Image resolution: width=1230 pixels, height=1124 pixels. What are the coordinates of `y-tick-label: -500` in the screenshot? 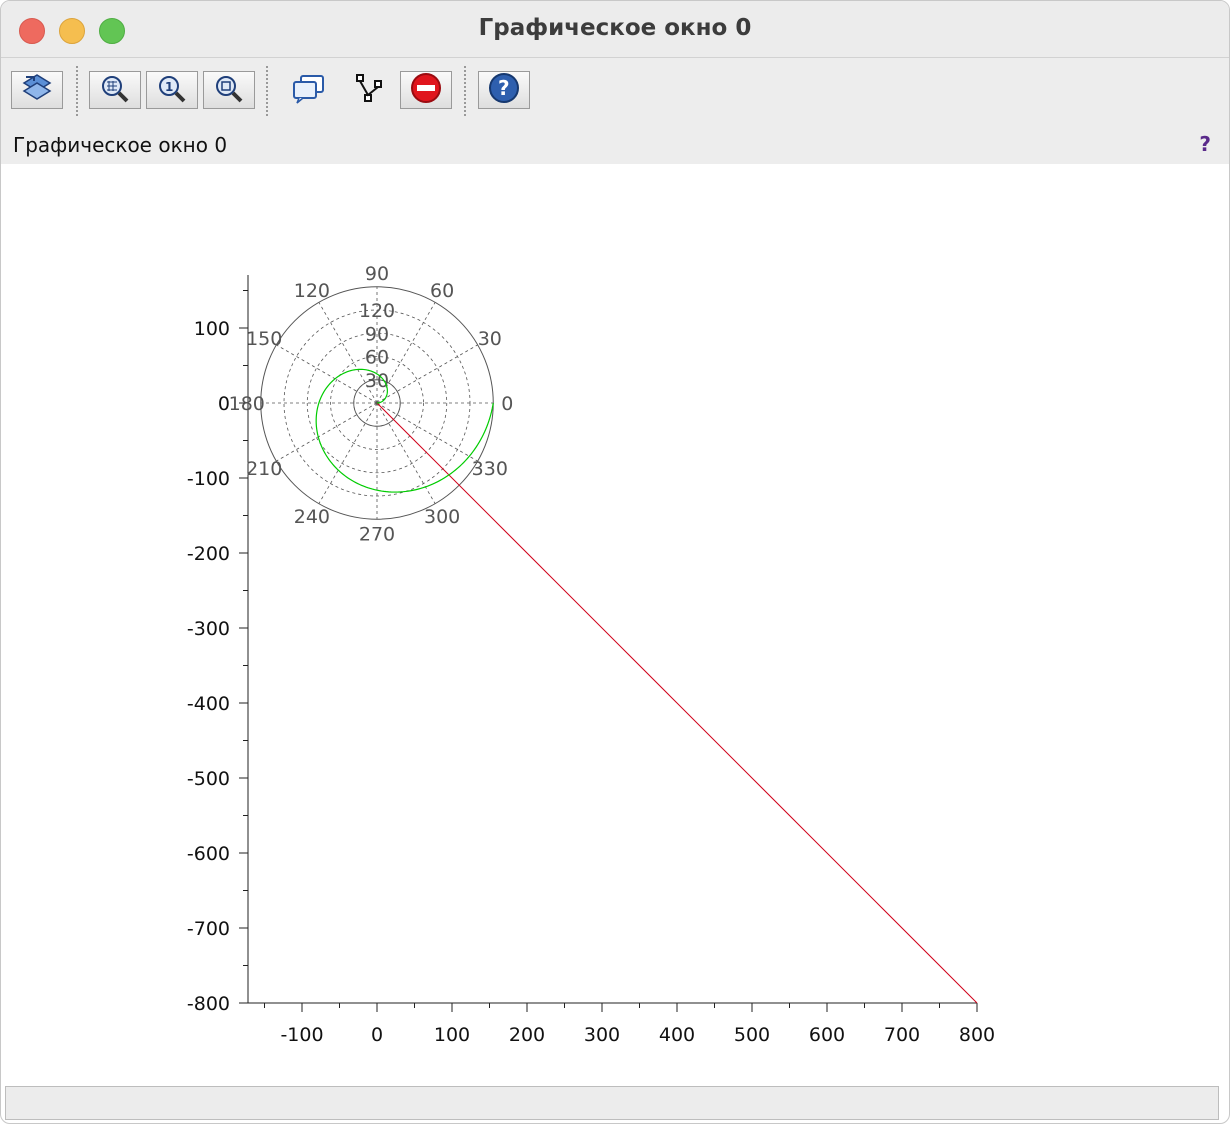 It's located at (208, 779).